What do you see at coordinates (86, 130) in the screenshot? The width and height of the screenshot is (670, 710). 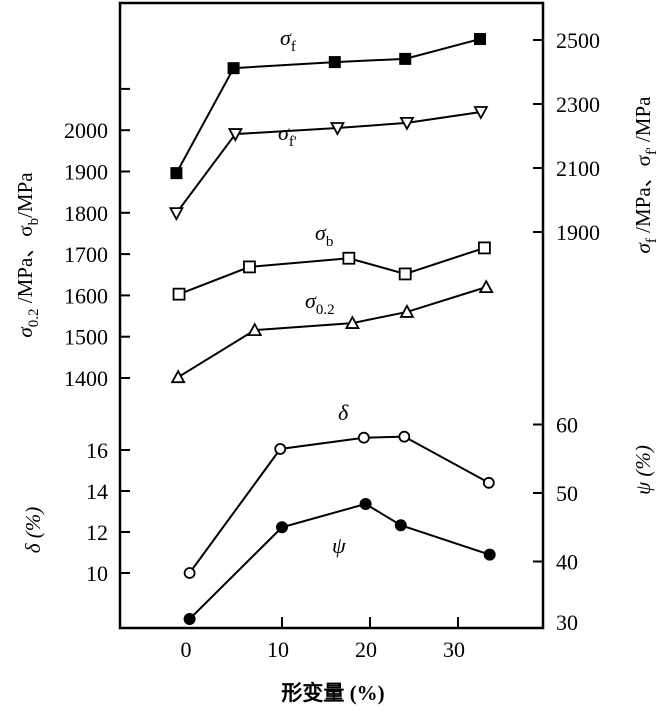 I see `left-upper-tick-label: 2000` at bounding box center [86, 130].